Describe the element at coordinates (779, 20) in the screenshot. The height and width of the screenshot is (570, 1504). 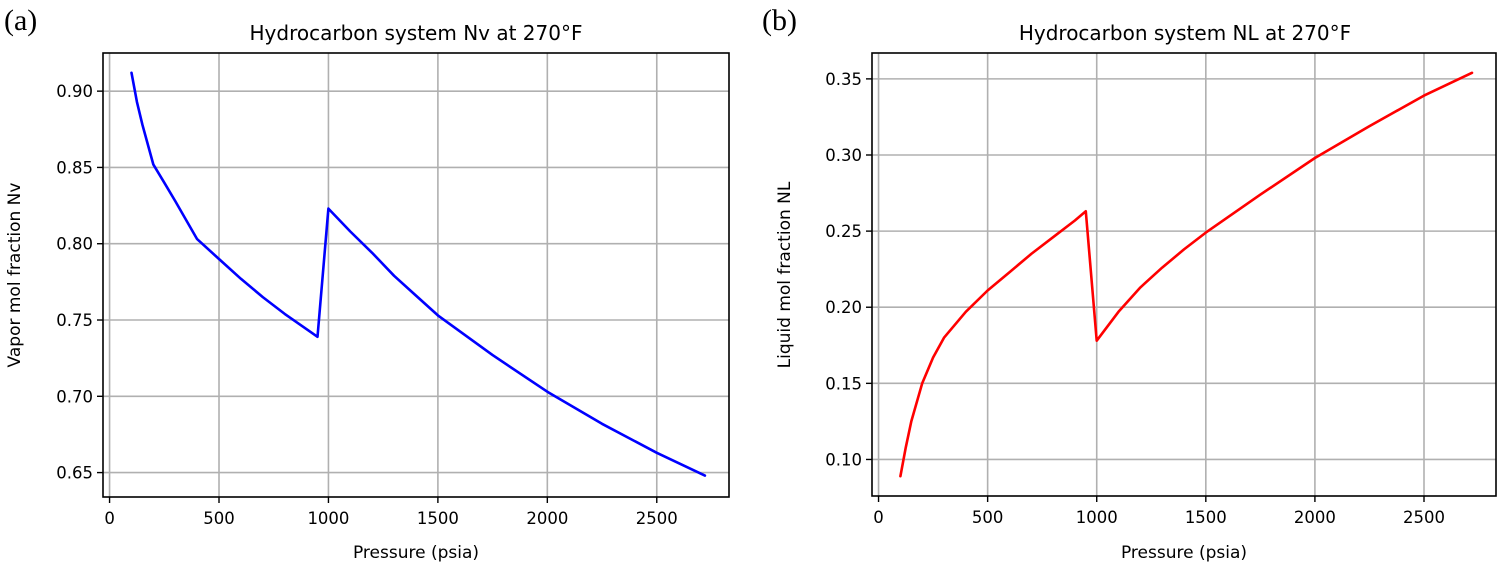
I see `panel-label-b: (b)` at that location.